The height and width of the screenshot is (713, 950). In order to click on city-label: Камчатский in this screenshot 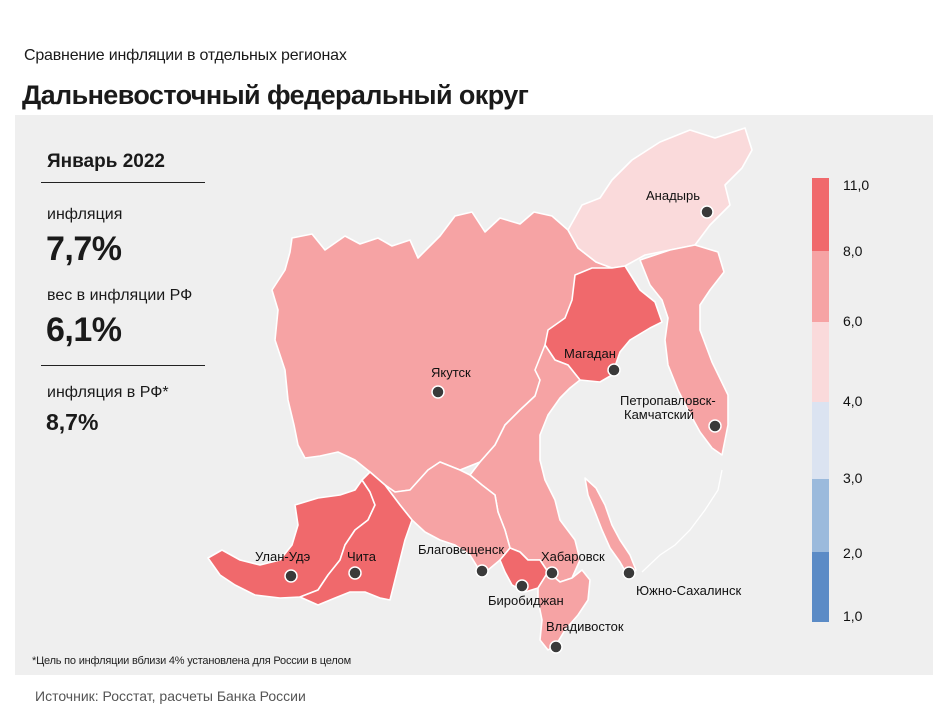, I will do `click(659, 414)`.